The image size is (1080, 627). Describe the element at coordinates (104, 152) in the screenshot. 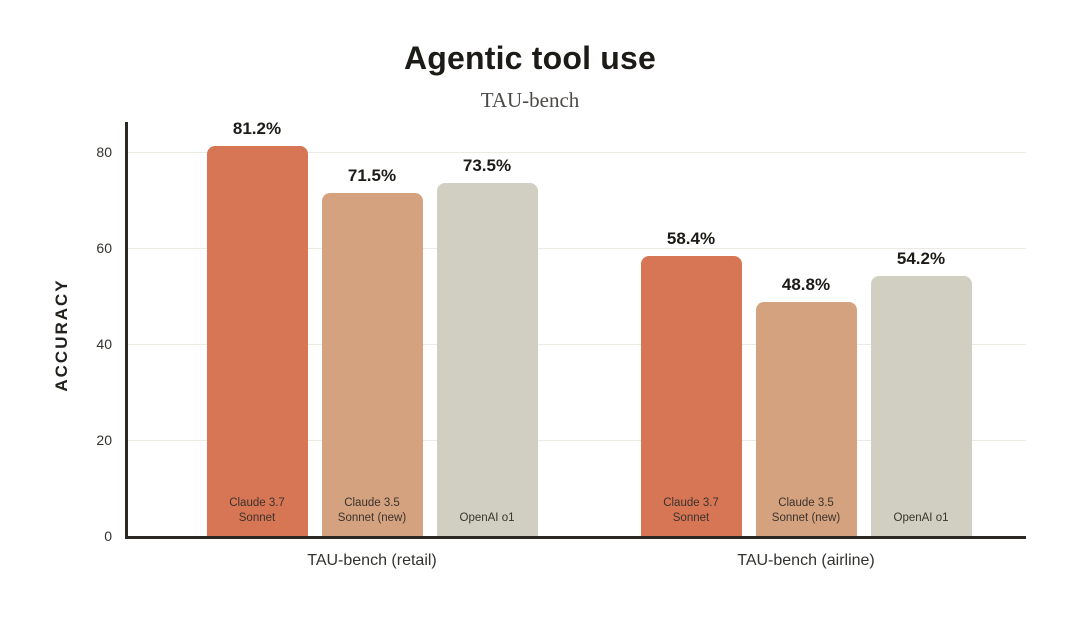

I see `y-tick-80: 80` at that location.